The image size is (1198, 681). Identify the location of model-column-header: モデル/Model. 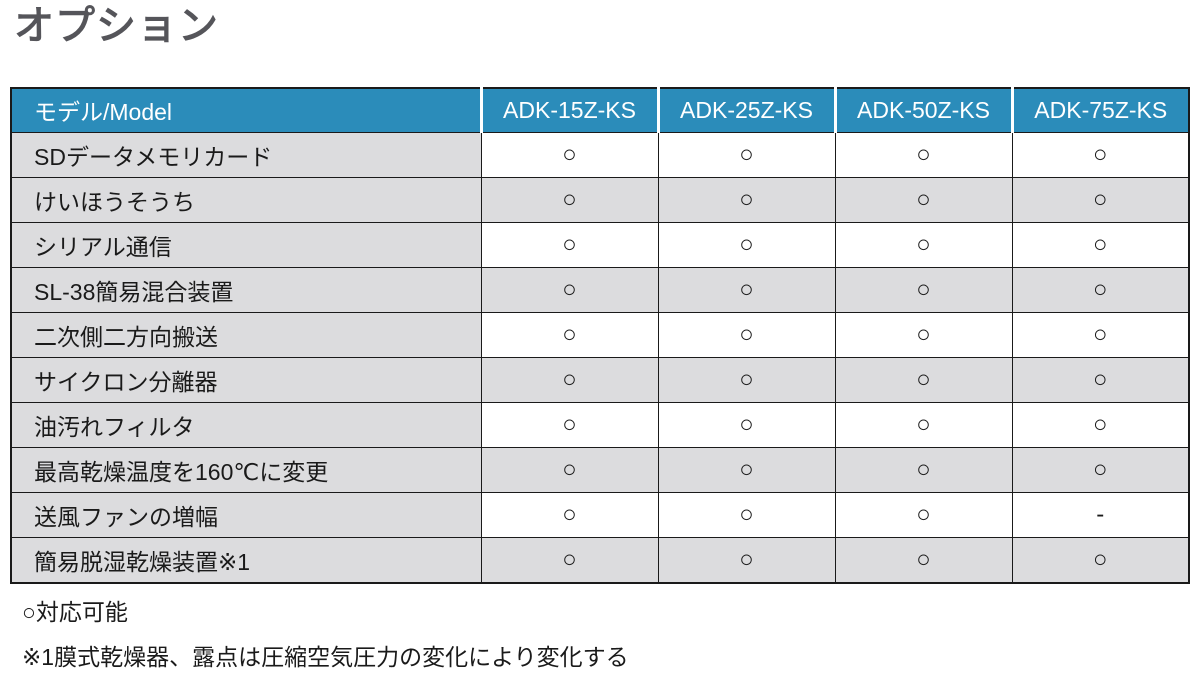
(246, 110).